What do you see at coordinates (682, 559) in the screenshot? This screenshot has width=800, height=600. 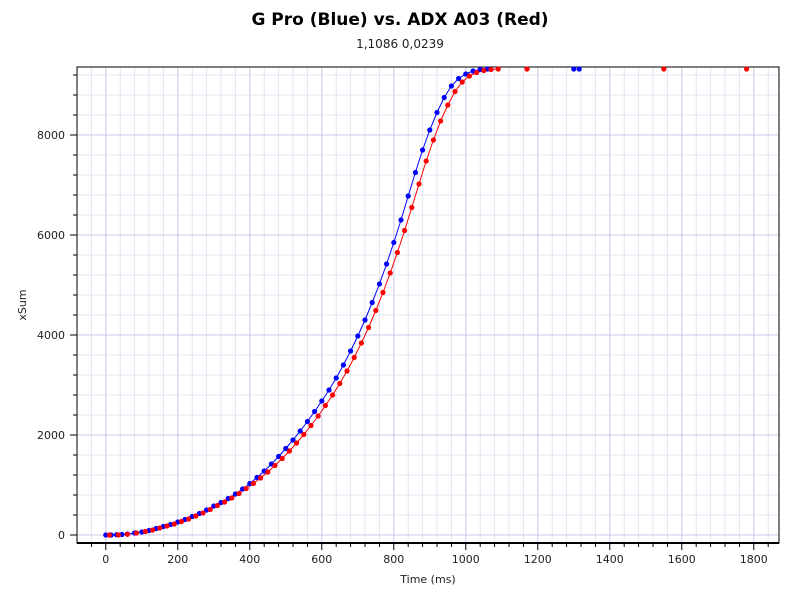 I see `x-tick-label: 1600` at bounding box center [682, 559].